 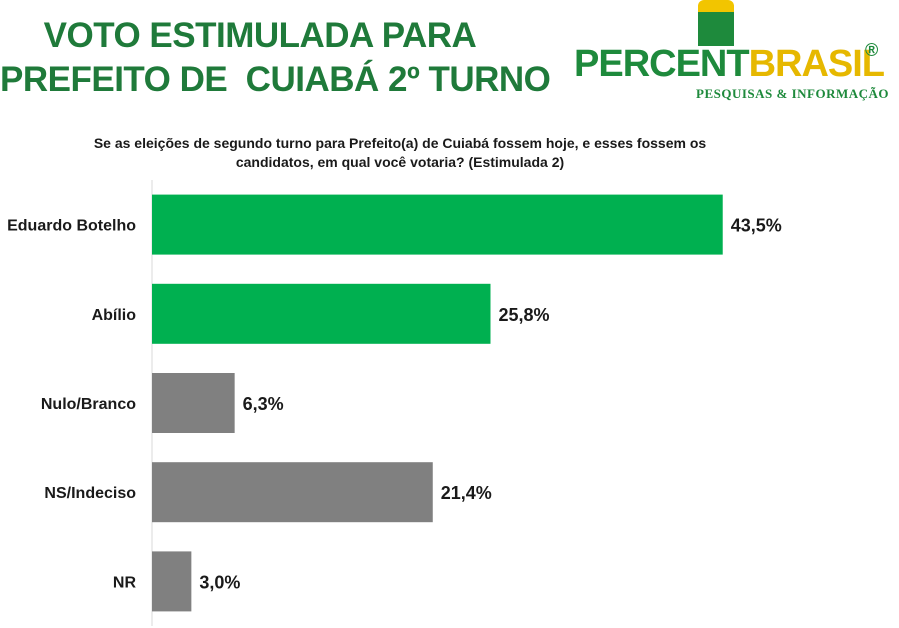 What do you see at coordinates (263, 404) in the screenshot?
I see `data-label: 6,3%` at bounding box center [263, 404].